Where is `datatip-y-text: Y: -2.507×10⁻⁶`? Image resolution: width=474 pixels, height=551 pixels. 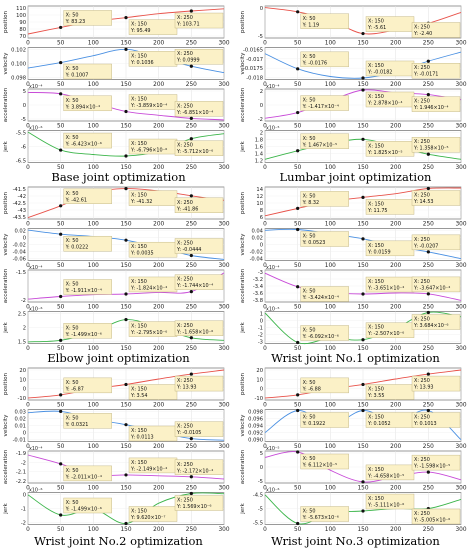 datatip-y-text: Y: -2.507×10⁻⁶ is located at coordinates (385, 334).